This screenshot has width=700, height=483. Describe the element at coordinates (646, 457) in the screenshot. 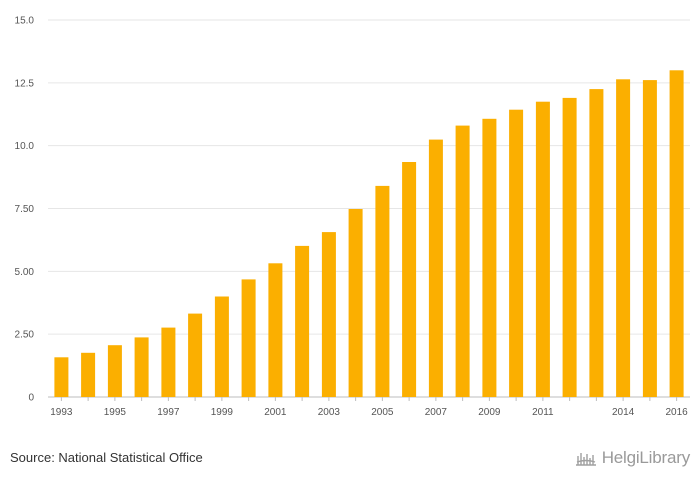

I see `brand-name: HelgiLibrary` at that location.